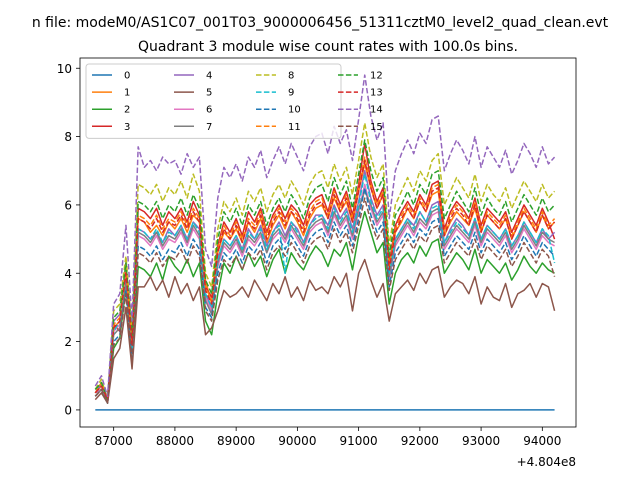  I want to click on legend-label: 3, so click(127, 127).